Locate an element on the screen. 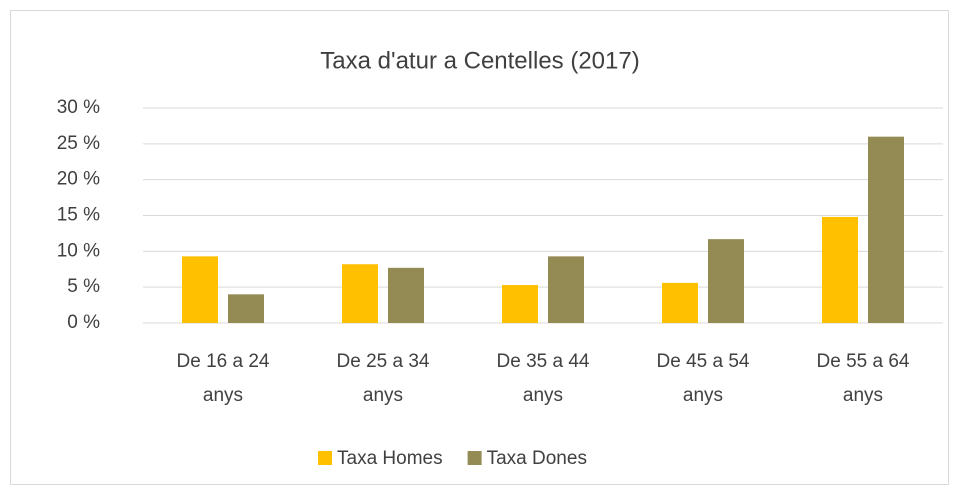 This screenshot has width=960, height=495. y-tick-label: 0 % is located at coordinates (83, 322).